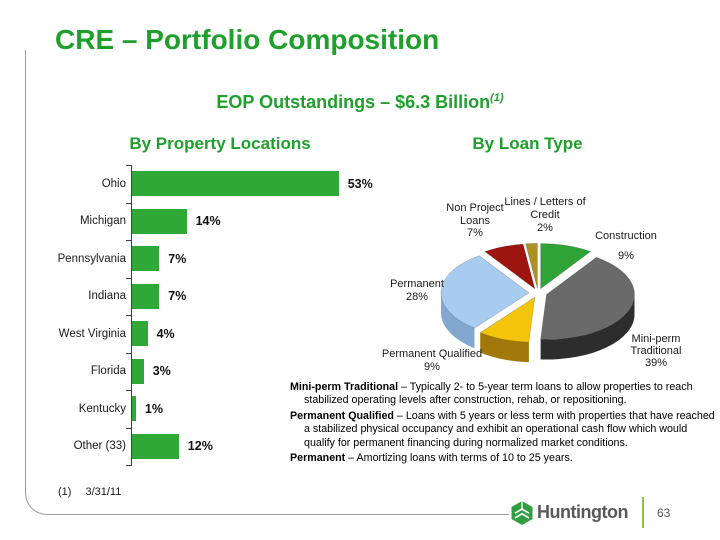 This screenshot has width=720, height=540. I want to click on bar-value-label: 12%, so click(200, 446).